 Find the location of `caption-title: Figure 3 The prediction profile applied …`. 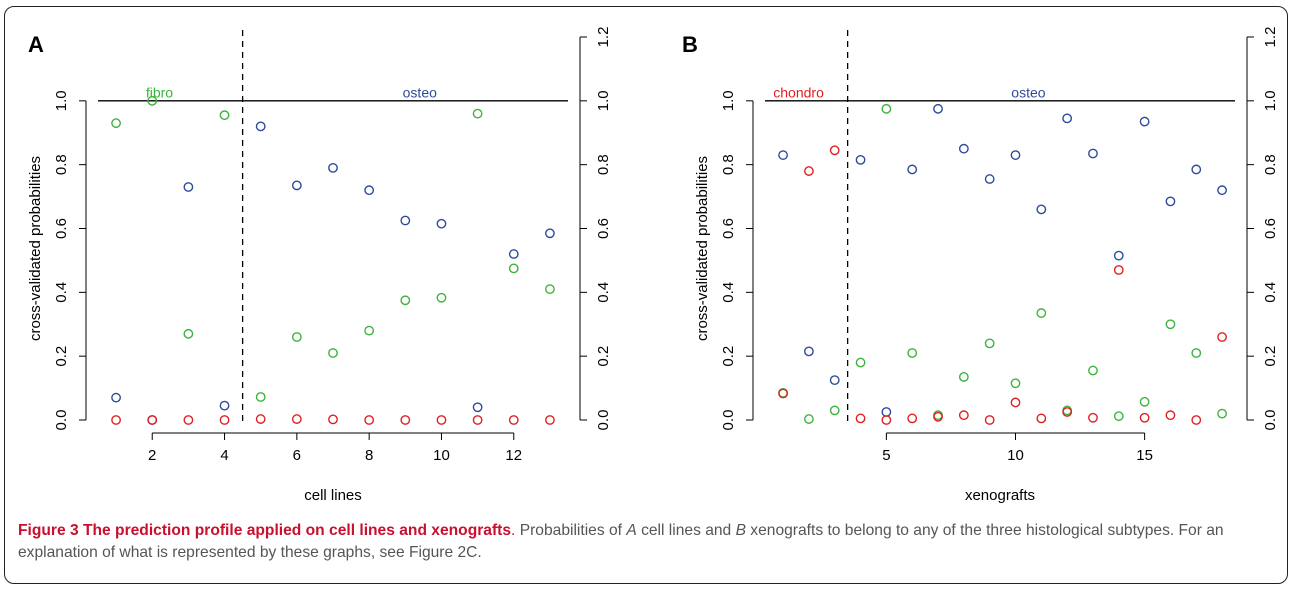

caption-title: Figure 3 The prediction profile applied … is located at coordinates (265, 530).